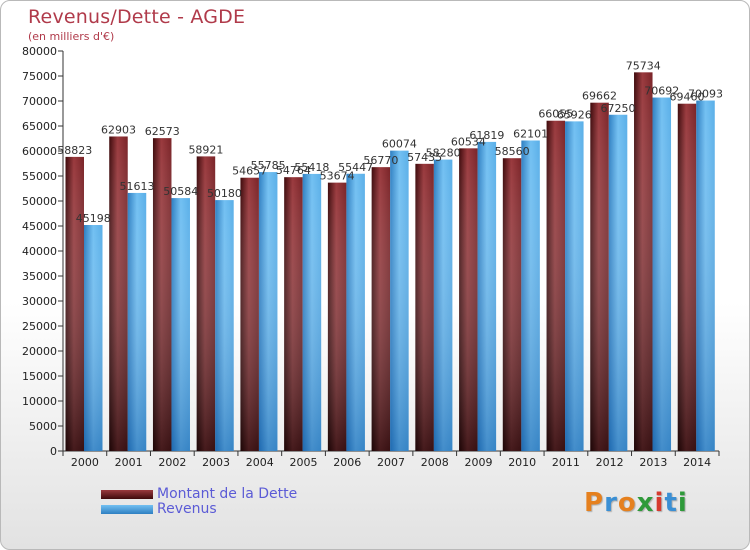 Image resolution: width=750 pixels, height=550 pixels. I want to click on x-tick-label: 2004, so click(260, 462).